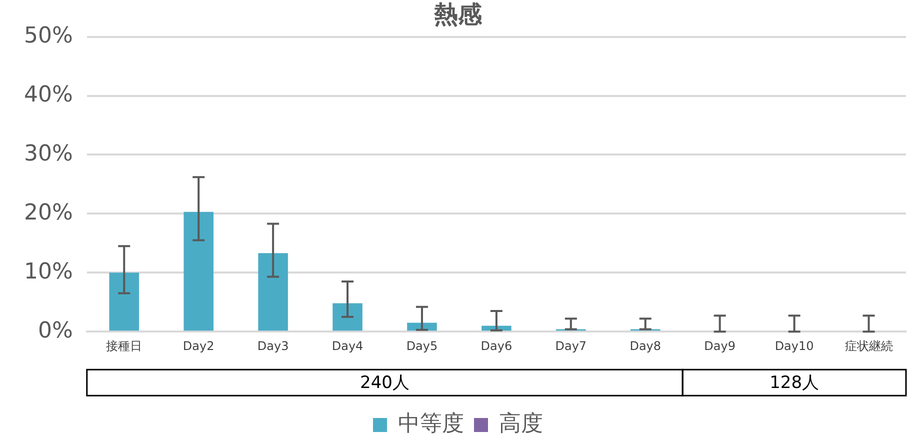  What do you see at coordinates (348, 345) in the screenshot?
I see `x-tick-label: Day4` at bounding box center [348, 345].